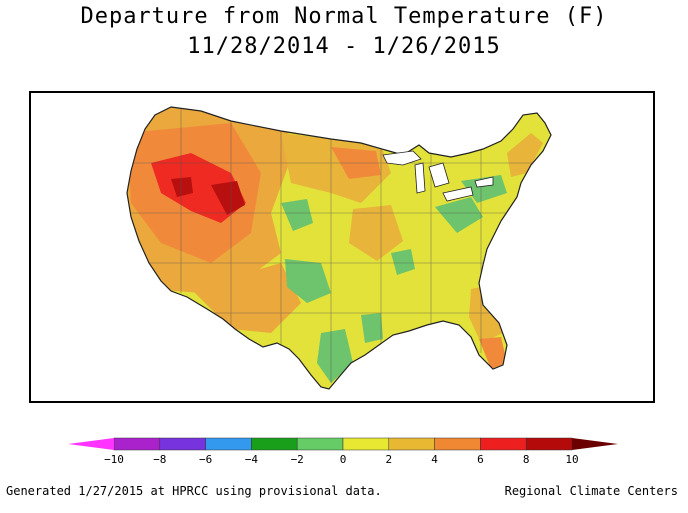  Describe the element at coordinates (526, 459) in the screenshot. I see `legend-tick-label: 8` at that location.